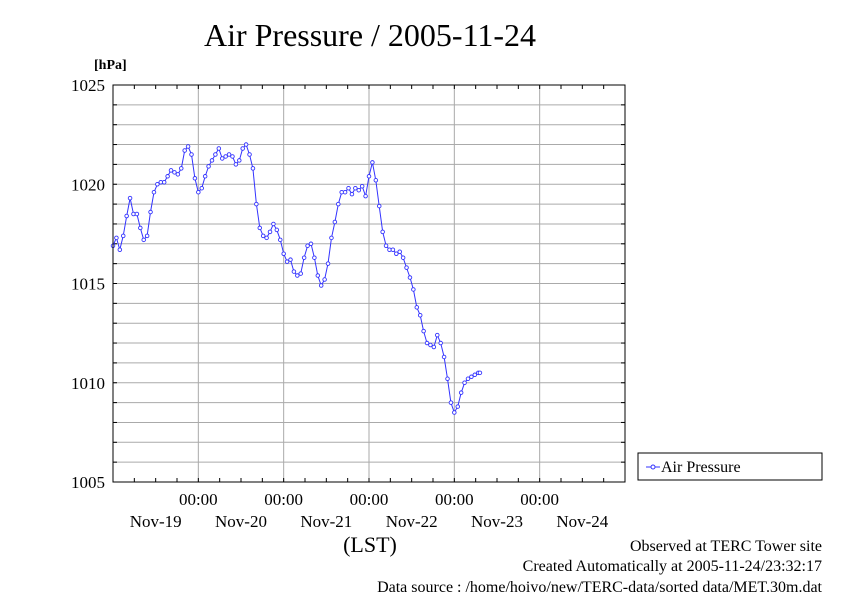 The image size is (842, 595). What do you see at coordinates (370, 544) in the screenshot?
I see `x-axis-label: (LST)` at bounding box center [370, 544].